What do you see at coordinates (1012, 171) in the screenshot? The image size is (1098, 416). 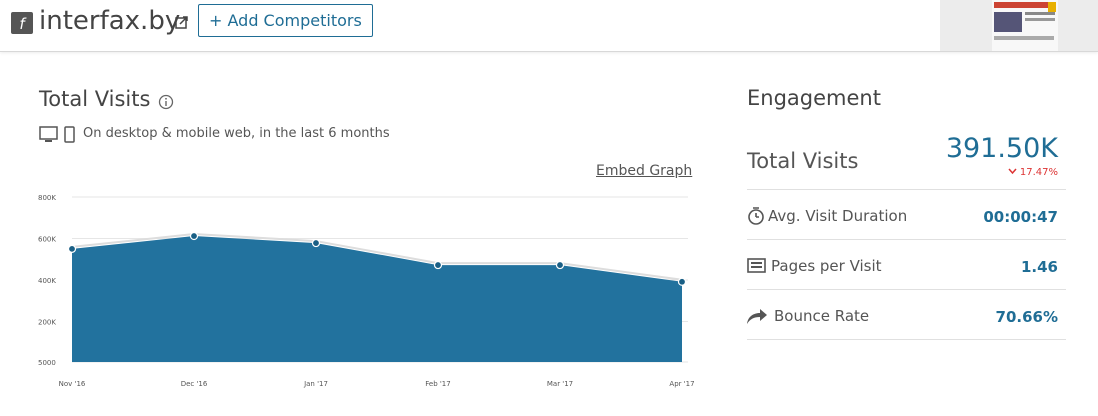 I see `down-arrow` at bounding box center [1012, 171].